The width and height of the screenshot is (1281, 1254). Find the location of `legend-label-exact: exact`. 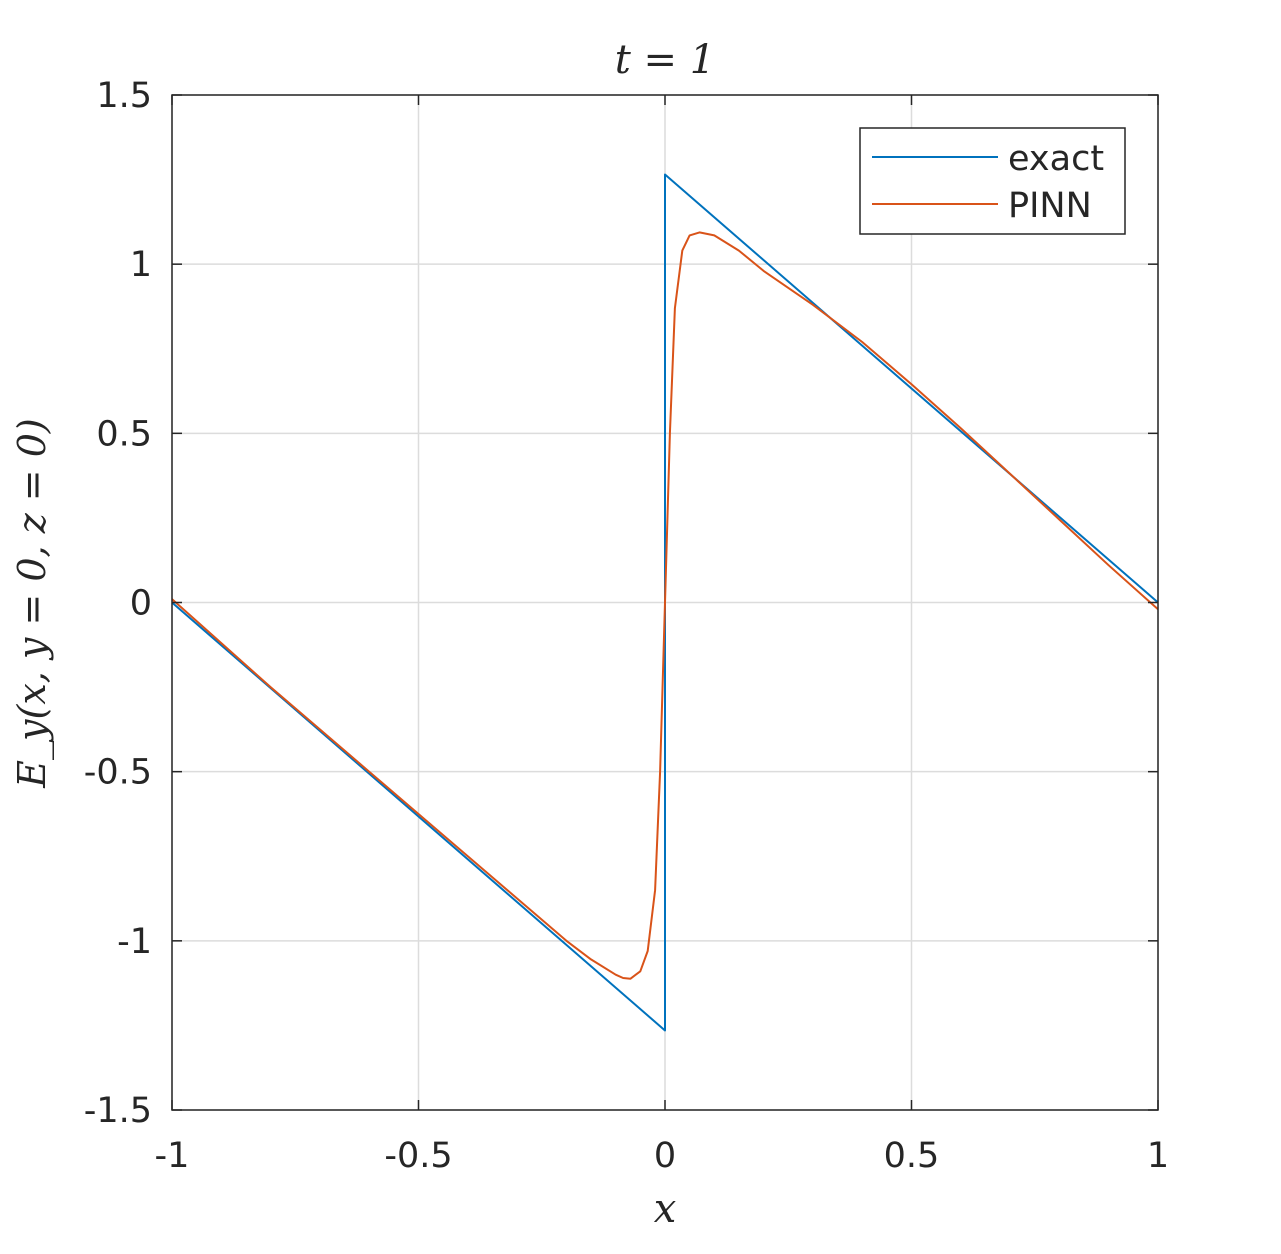

legend-label-exact: exact is located at coordinates (1056, 159).